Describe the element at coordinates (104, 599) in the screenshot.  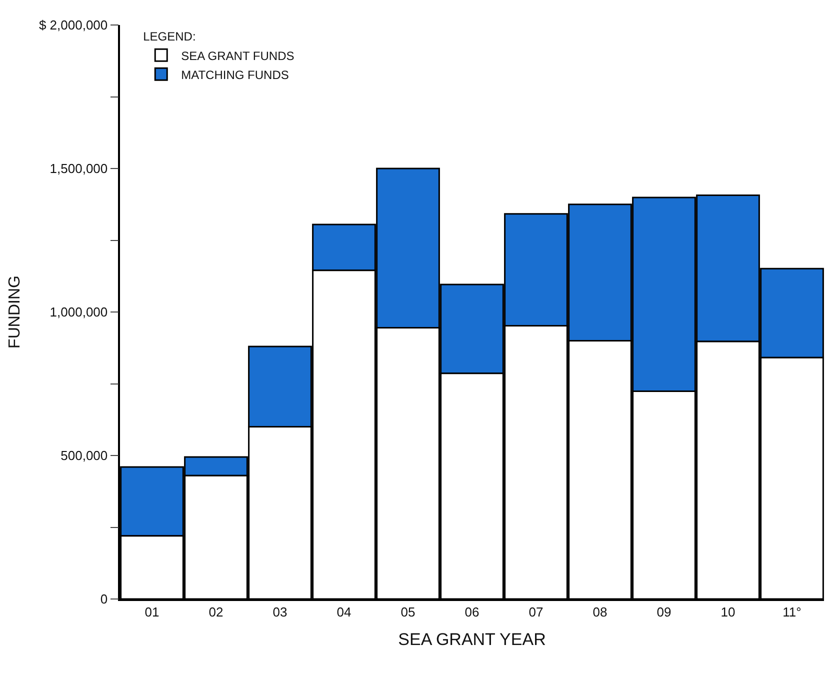
I see `y-tick-label: 0` at that location.